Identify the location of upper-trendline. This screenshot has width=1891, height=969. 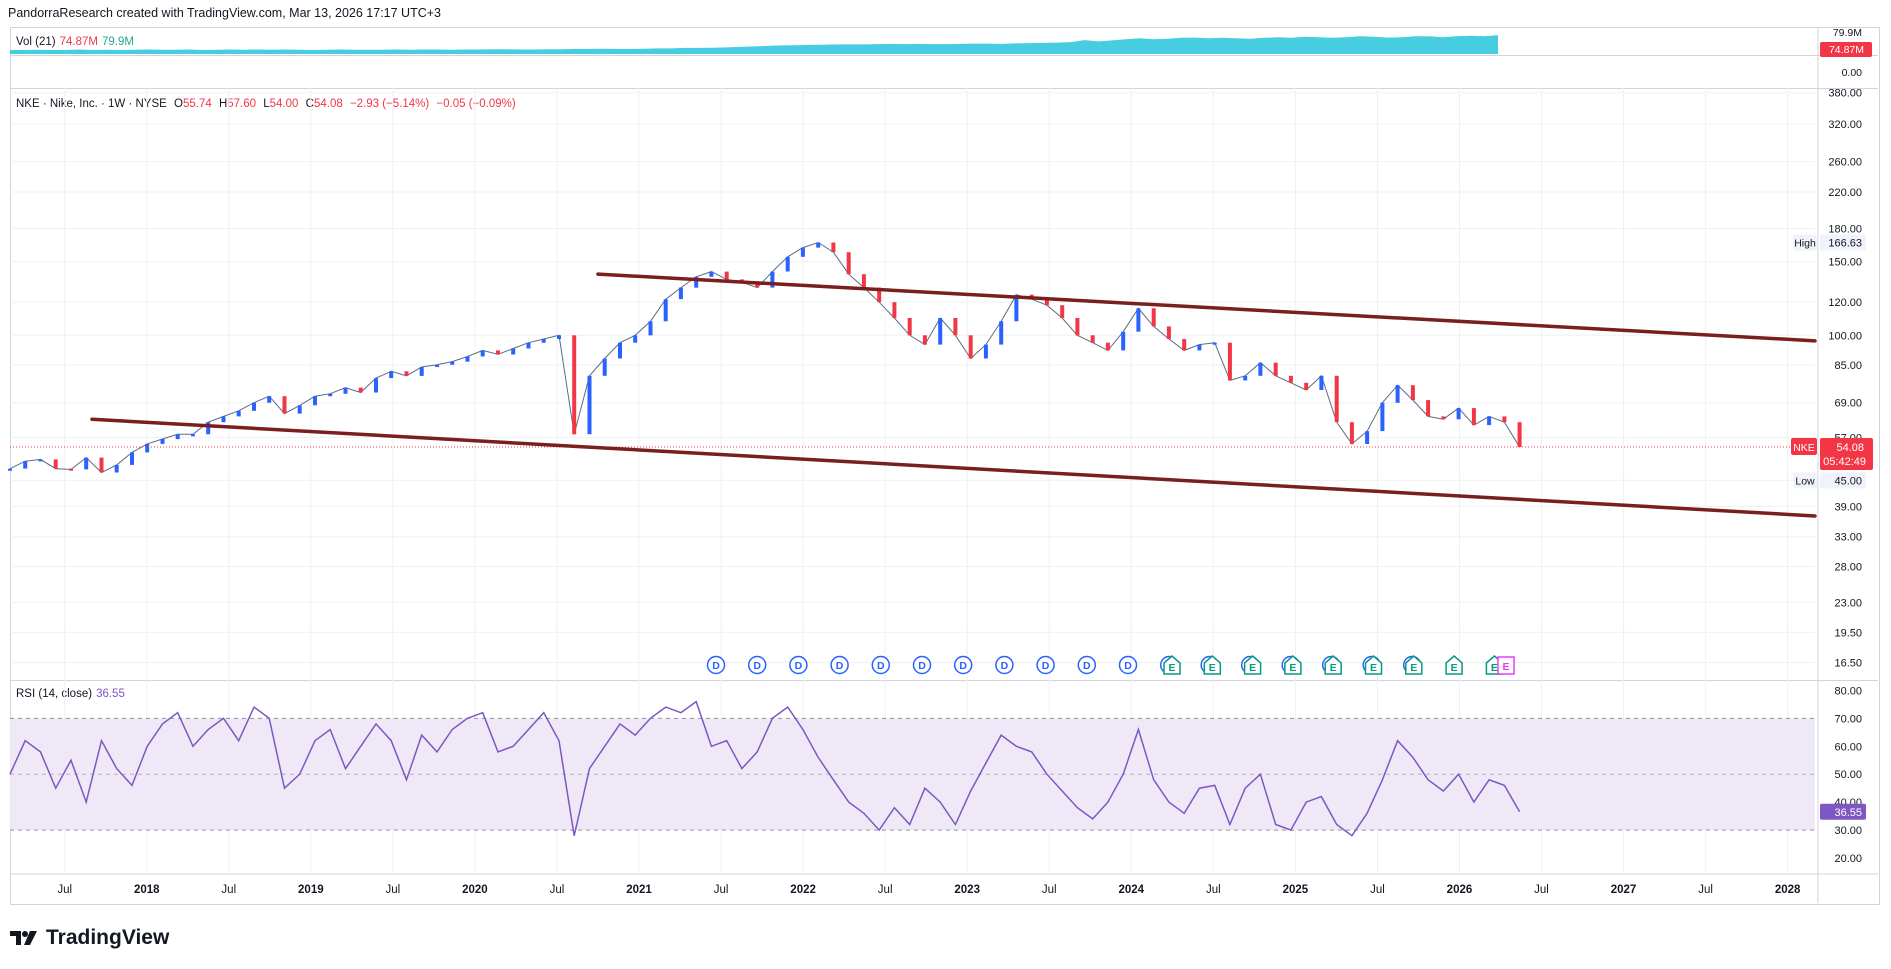
(1206, 307).